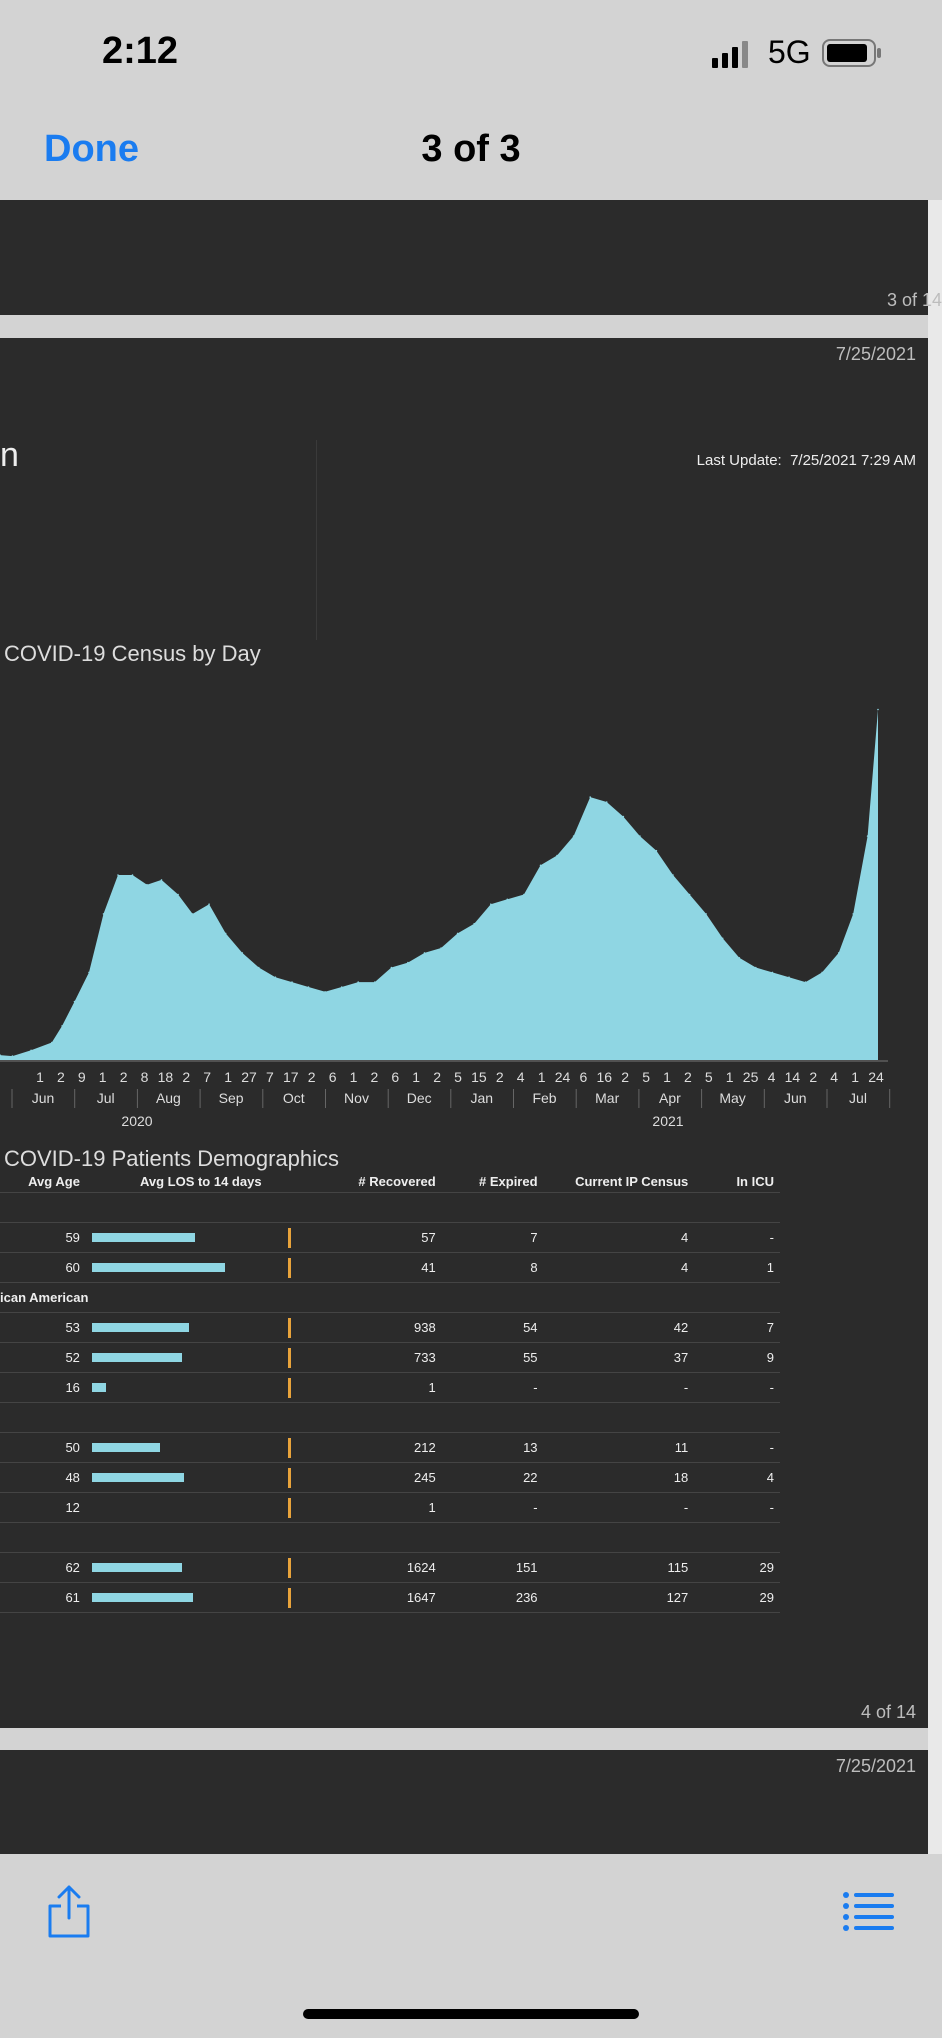  Describe the element at coordinates (390, 1207) in the screenshot. I see `table-group-row` at that location.